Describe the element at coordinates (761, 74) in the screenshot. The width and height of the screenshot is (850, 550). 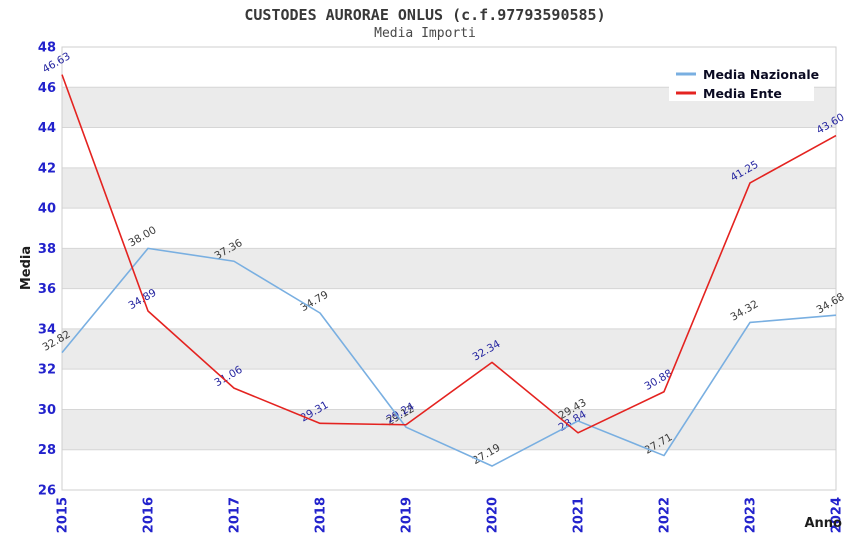
I see `legend-label-nazionale: Media Nazionale` at that location.